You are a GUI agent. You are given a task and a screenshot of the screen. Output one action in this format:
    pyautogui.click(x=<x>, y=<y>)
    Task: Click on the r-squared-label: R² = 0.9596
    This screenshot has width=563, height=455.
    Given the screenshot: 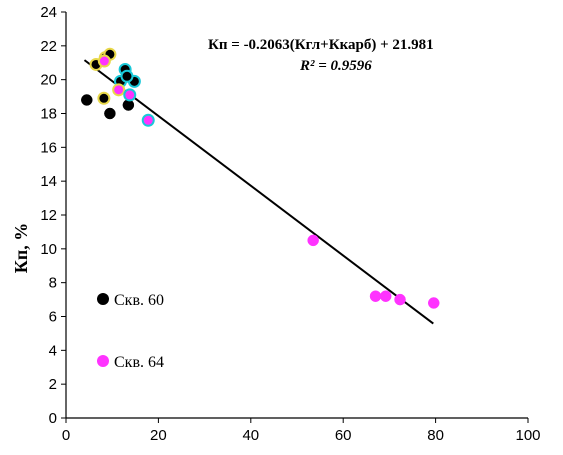 What is the action you would take?
    pyautogui.click(x=335, y=66)
    